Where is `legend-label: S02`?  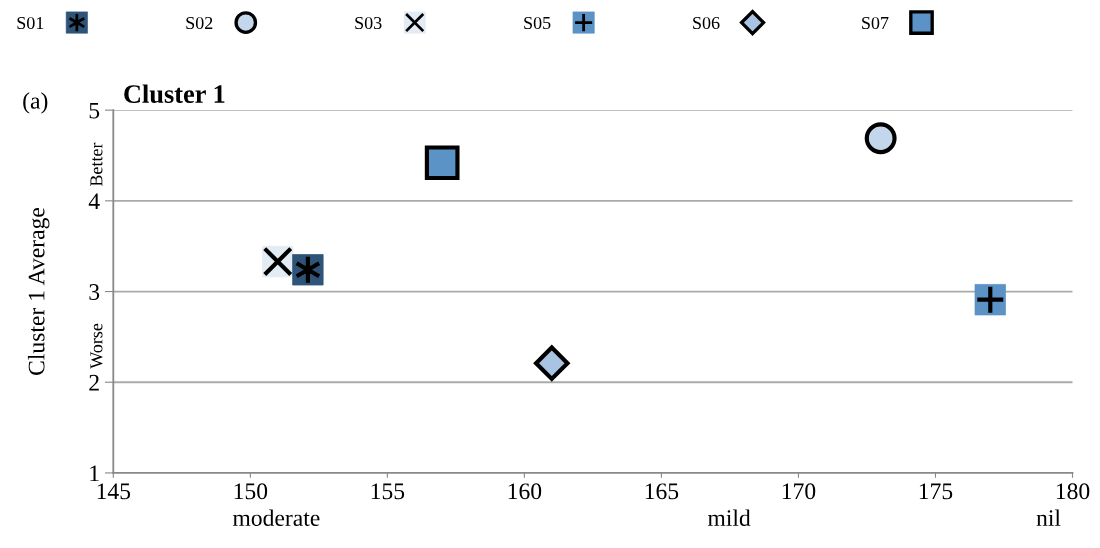 legend-label: S02 is located at coordinates (199, 23).